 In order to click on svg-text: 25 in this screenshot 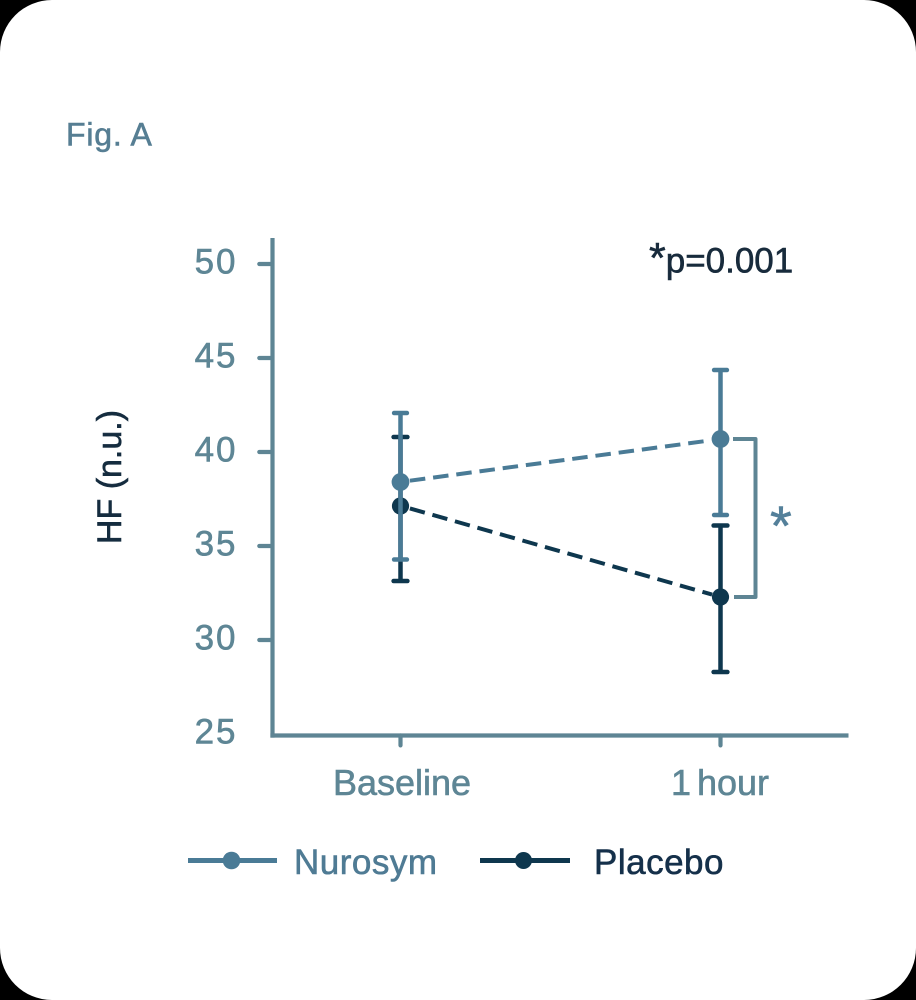, I will do `click(216, 732)`.